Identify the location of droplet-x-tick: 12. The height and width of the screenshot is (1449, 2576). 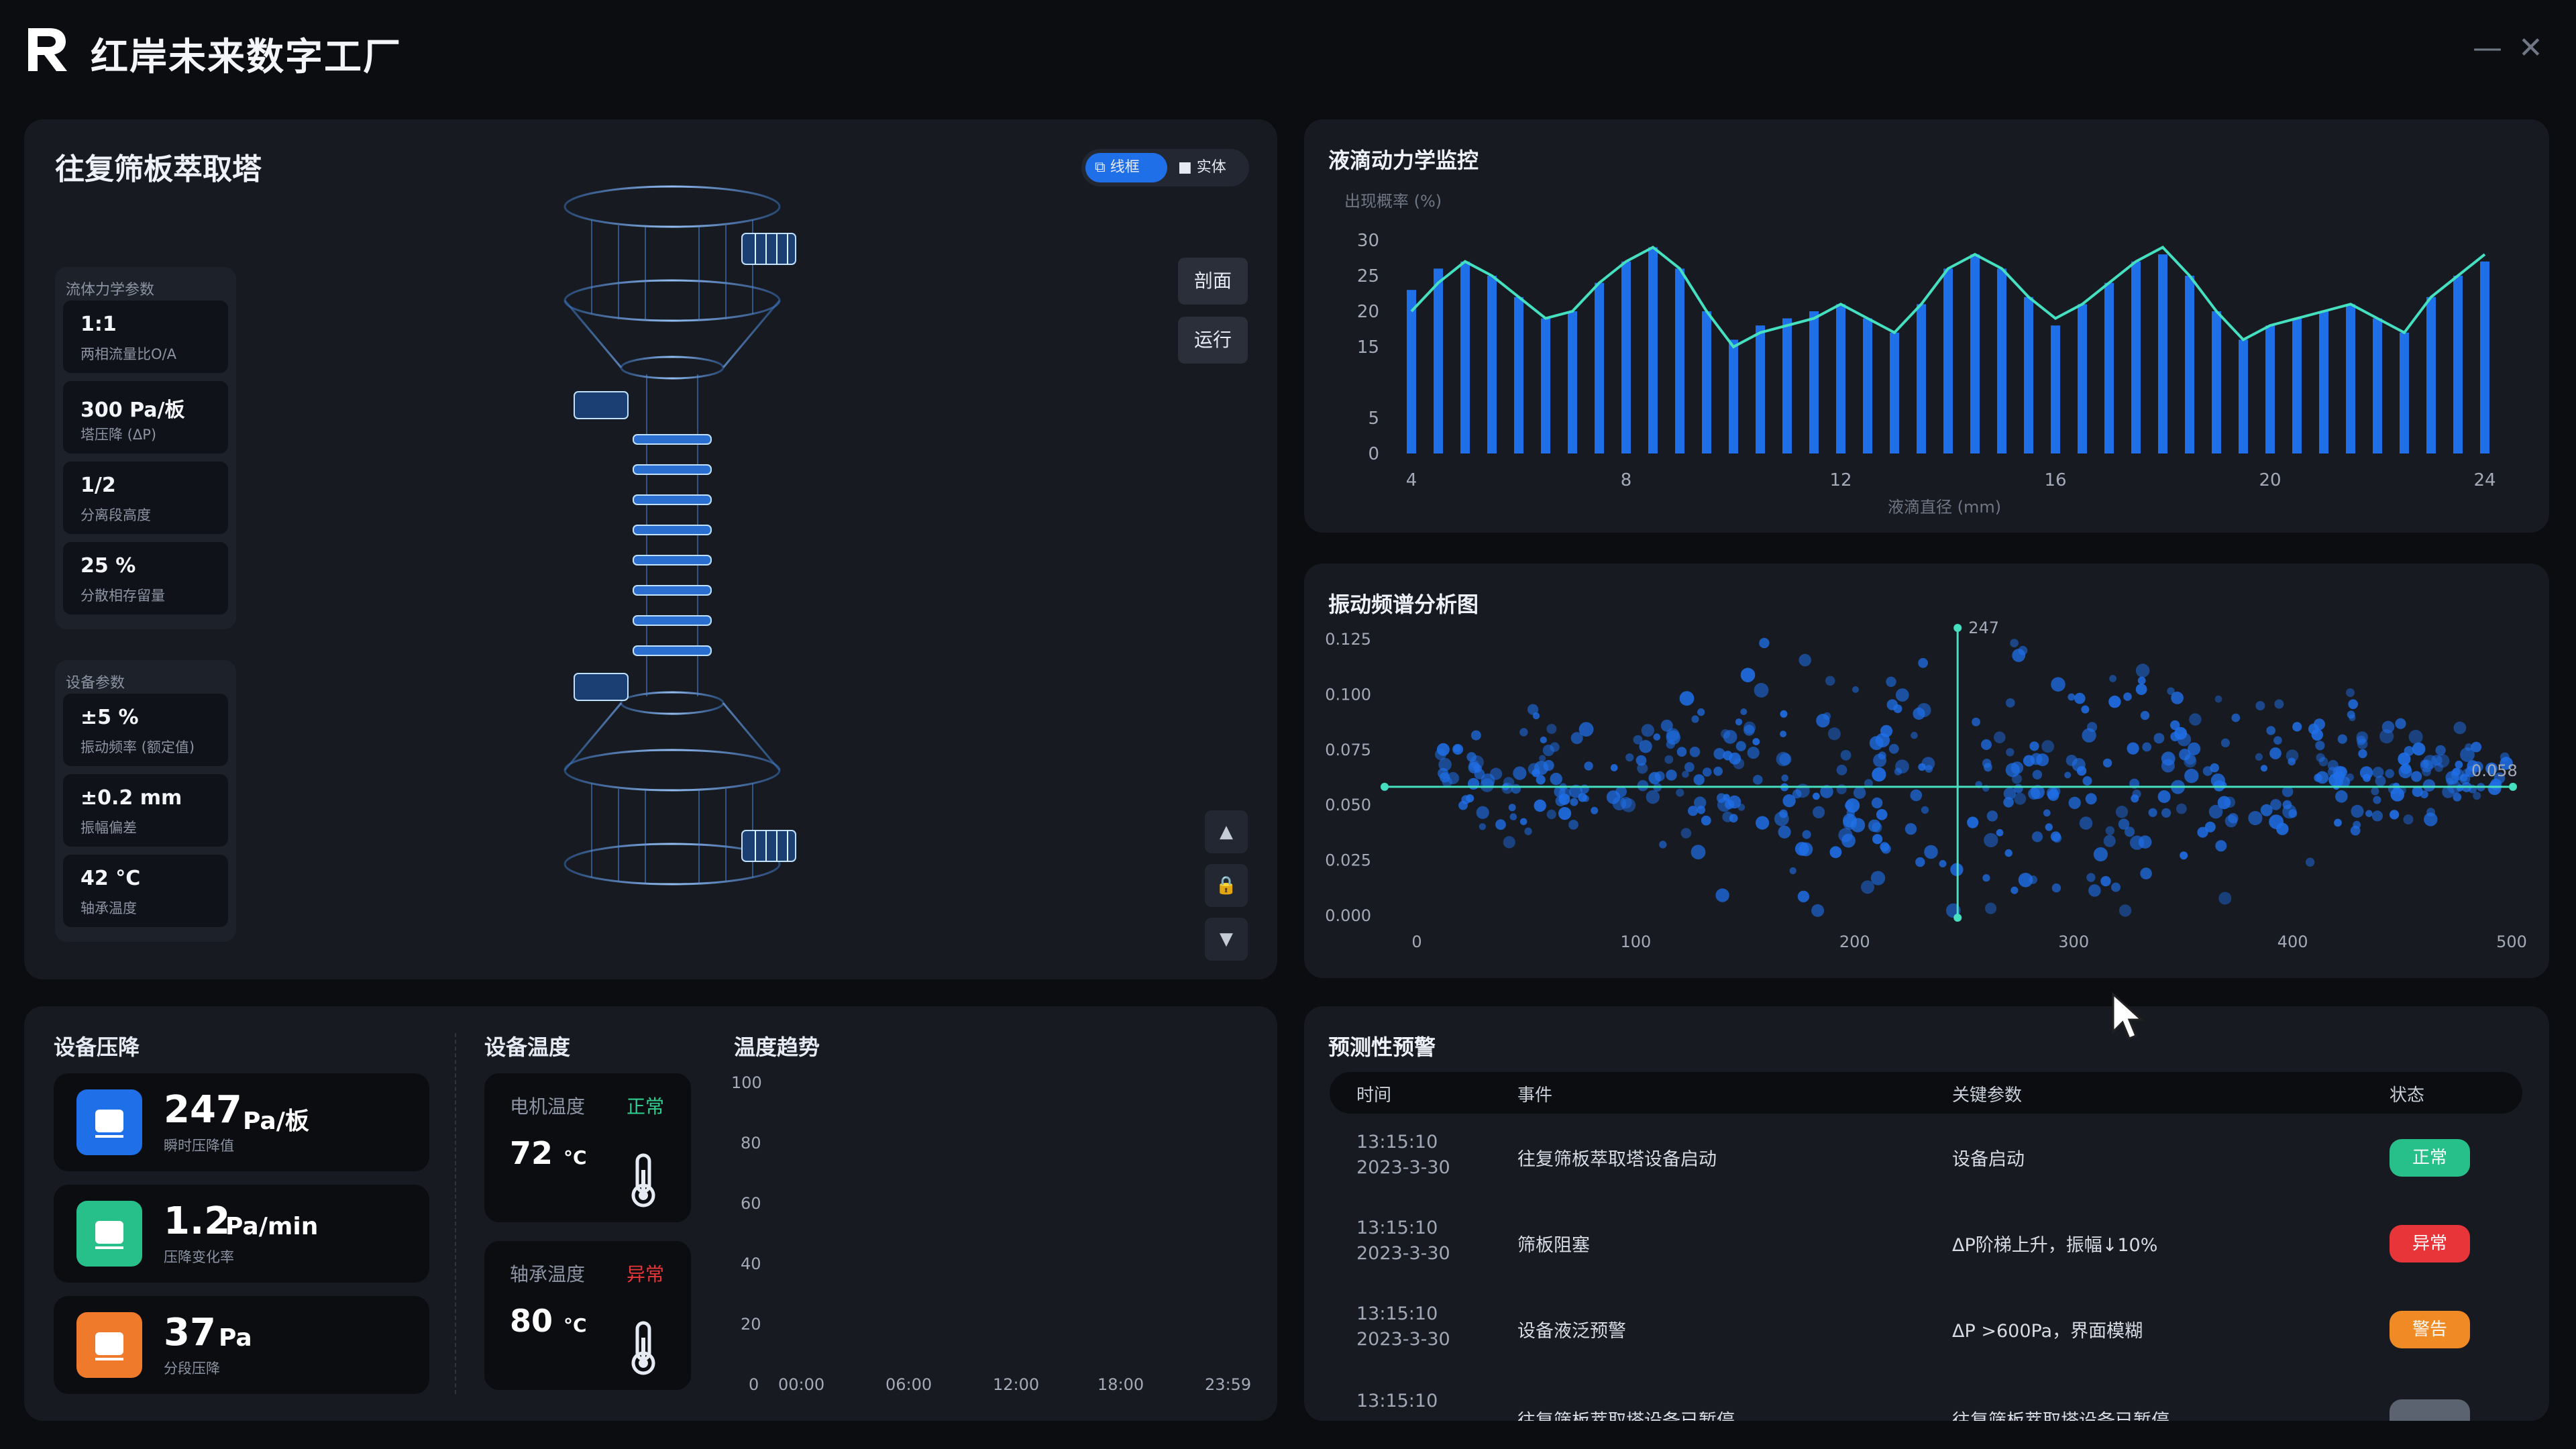
(1840, 480).